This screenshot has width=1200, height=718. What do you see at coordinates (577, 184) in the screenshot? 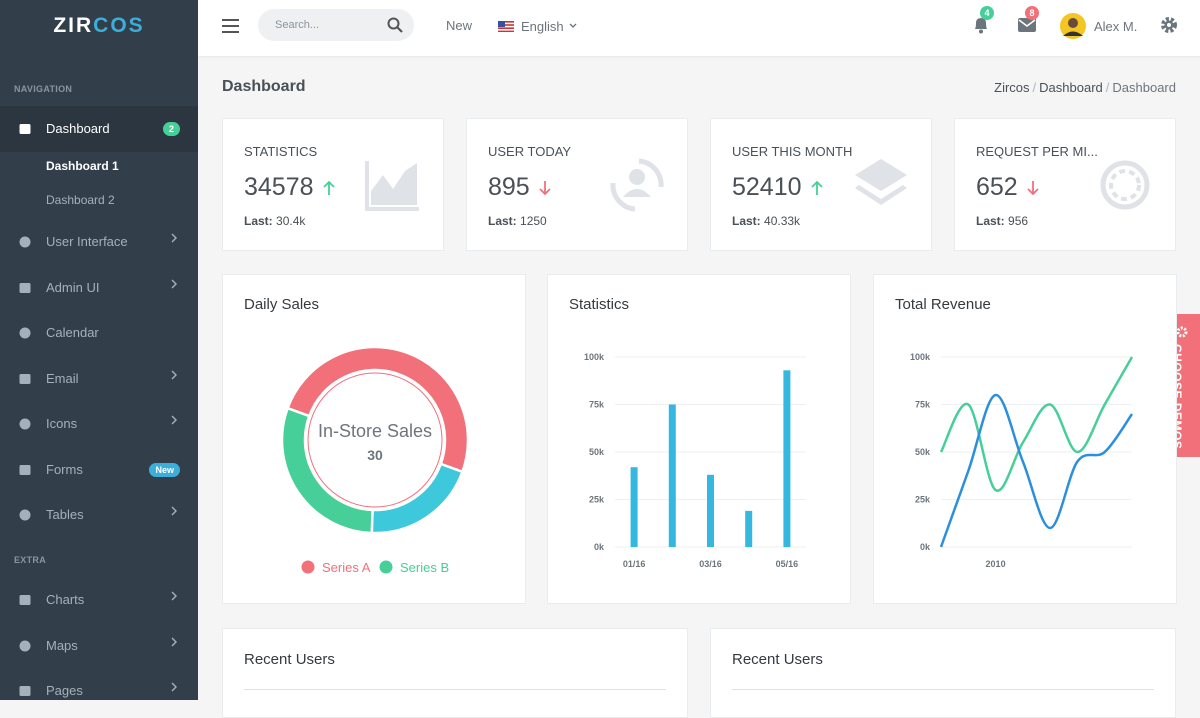
I see `stat-card: USER TODAY 895 Last: 1250` at bounding box center [577, 184].